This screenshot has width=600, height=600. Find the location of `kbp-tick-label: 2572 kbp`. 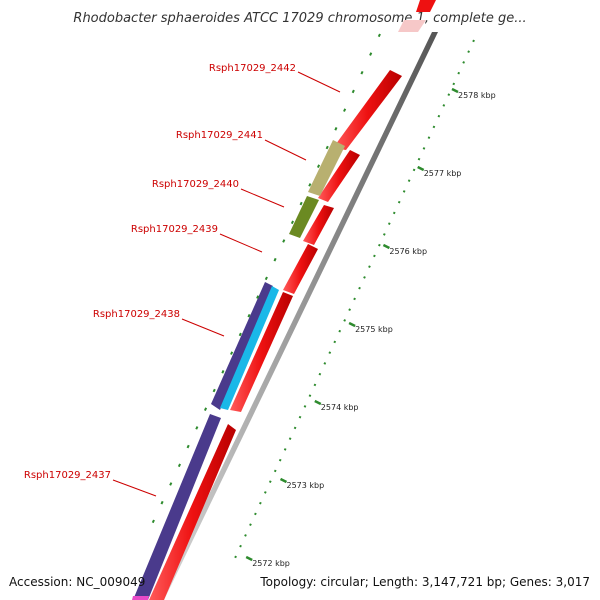

kbp-tick-label: 2572 kbp is located at coordinates (271, 563).